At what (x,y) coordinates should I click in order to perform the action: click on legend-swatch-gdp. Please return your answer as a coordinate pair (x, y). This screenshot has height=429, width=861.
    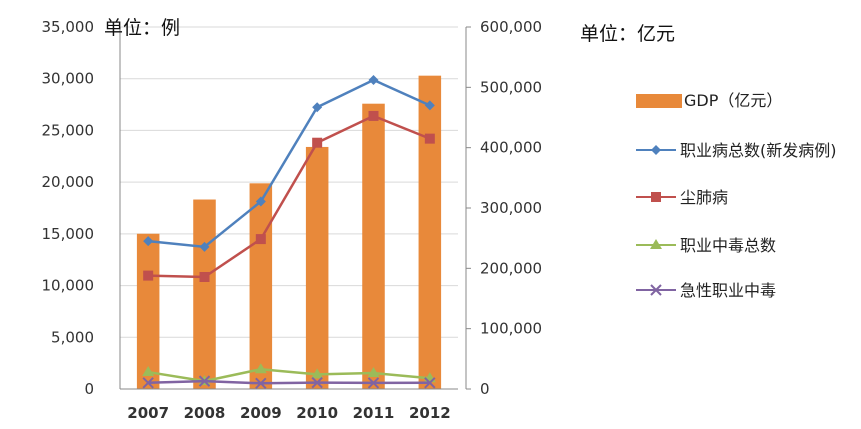
    Looking at the image, I should click on (659, 101).